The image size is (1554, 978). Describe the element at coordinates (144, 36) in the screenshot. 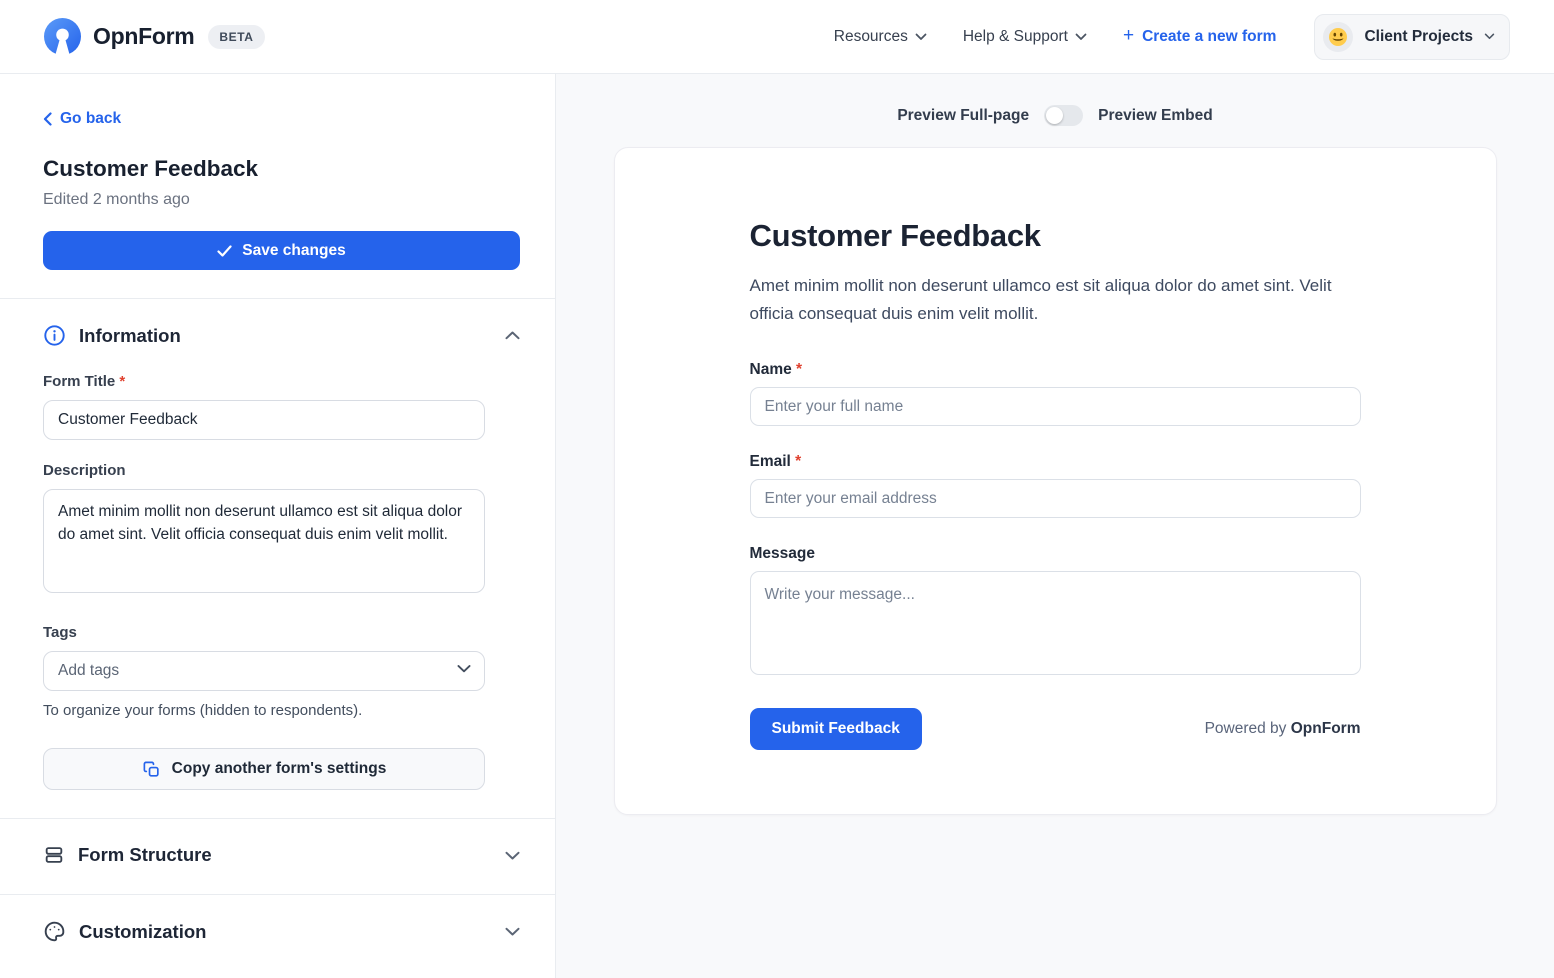

I see `brand-name: OpnForm` at that location.